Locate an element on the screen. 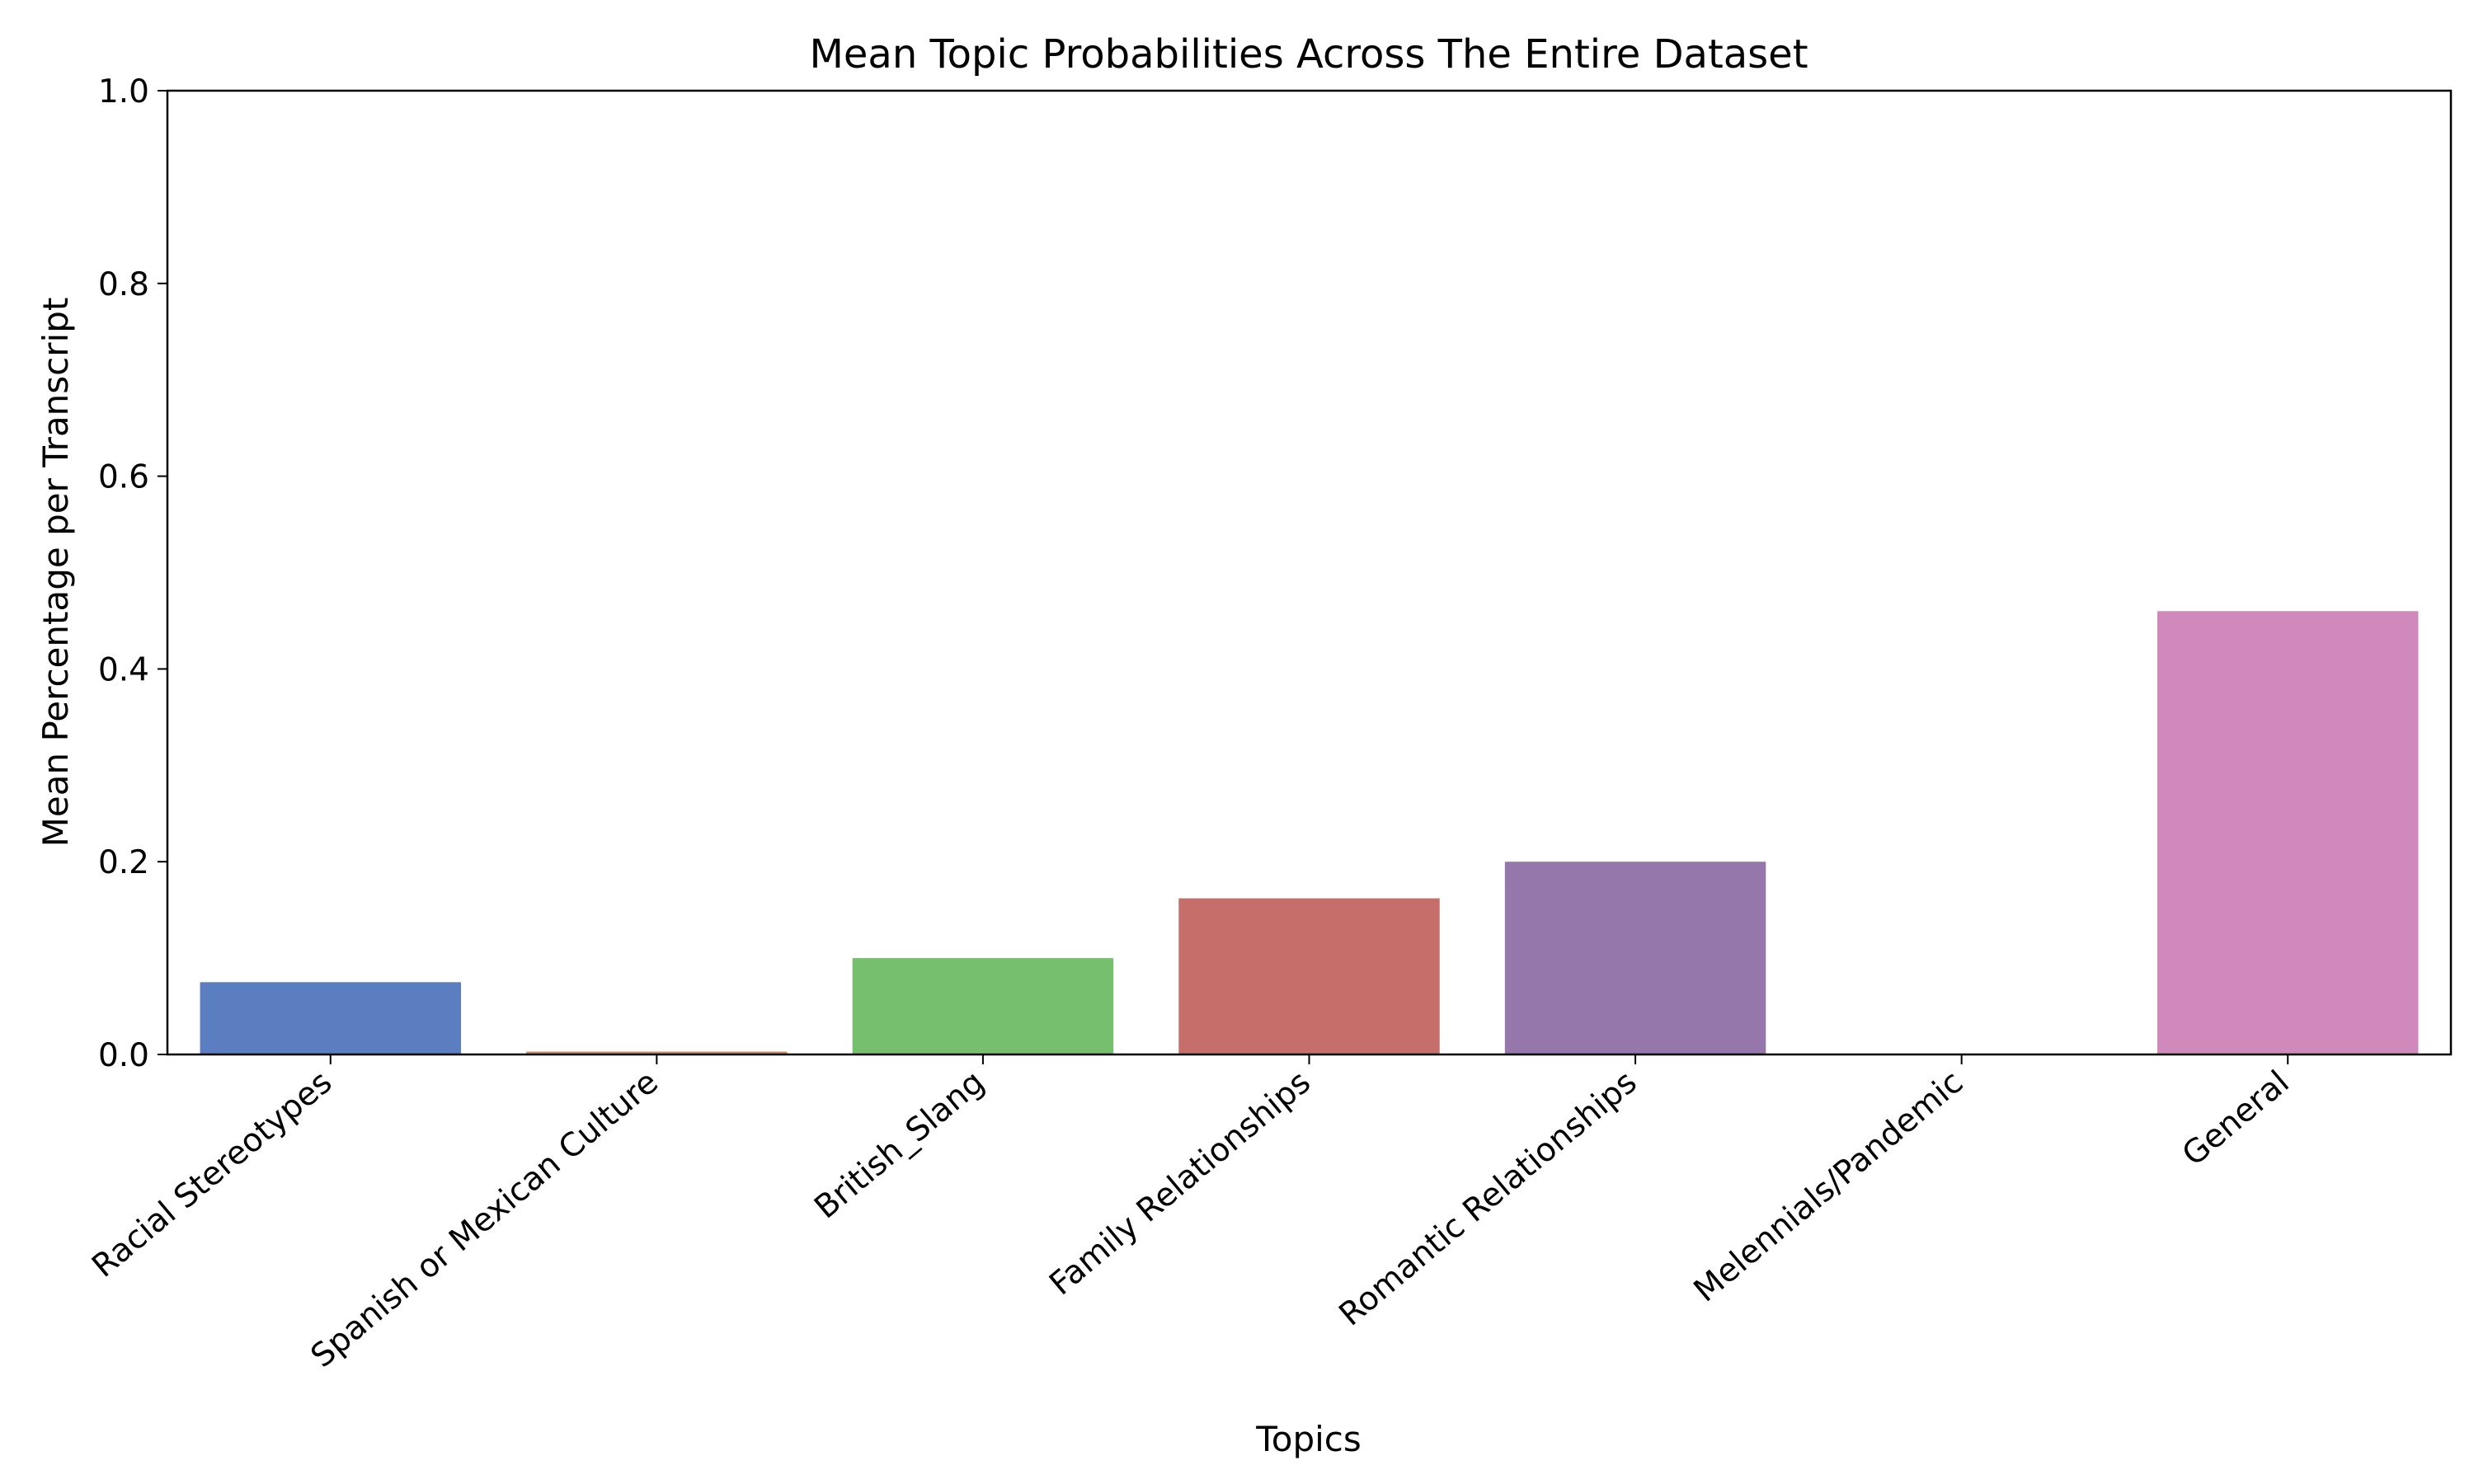 The height and width of the screenshot is (1484, 2474). x-tick-label: British_Slang is located at coordinates (899, 1145).